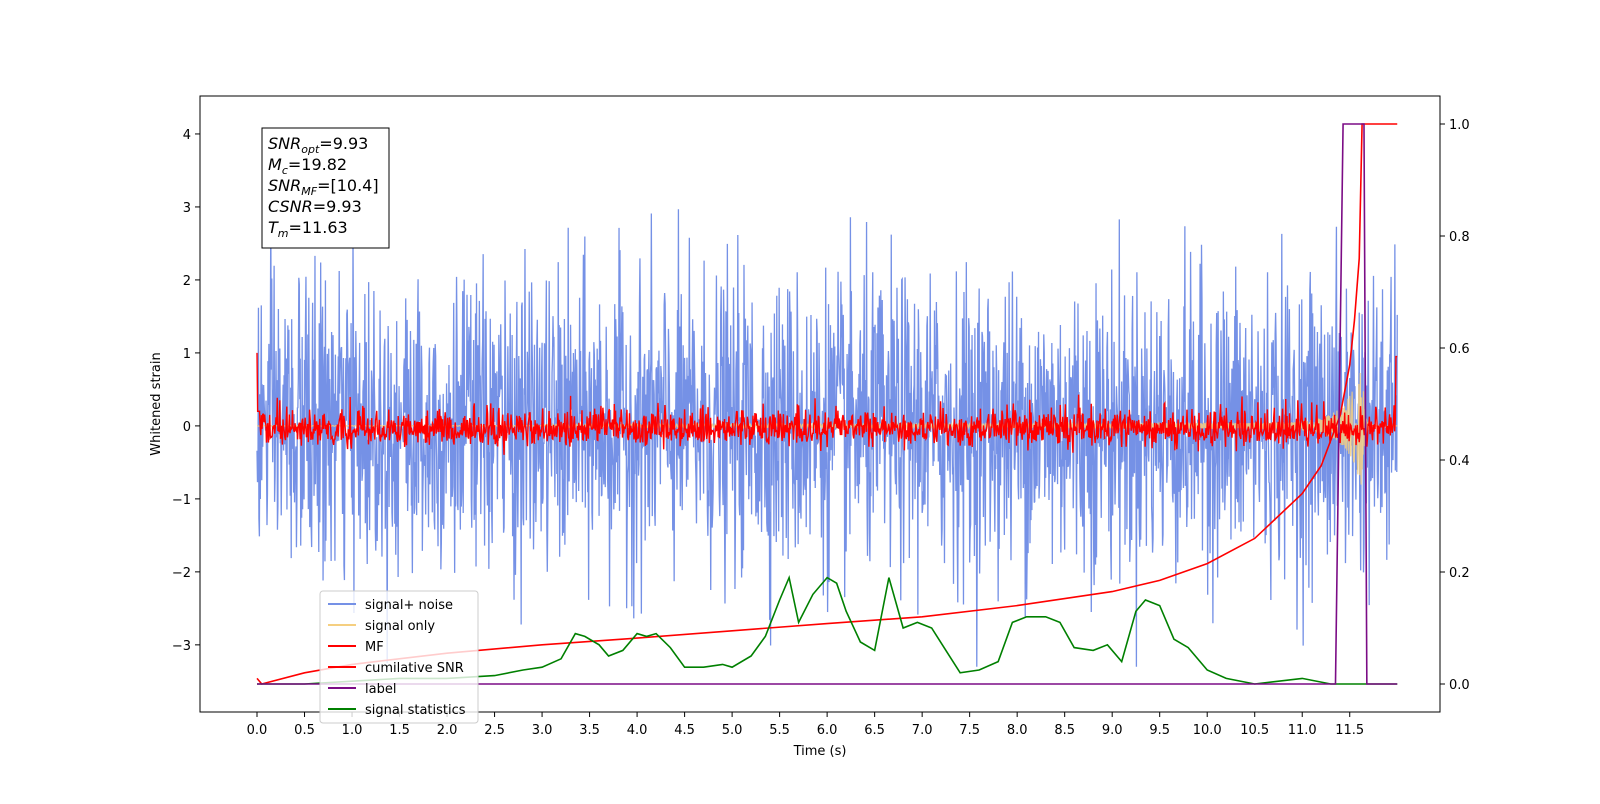 This screenshot has height=804, width=1600. I want to click on legend-label-signal: signal only, so click(400, 626).